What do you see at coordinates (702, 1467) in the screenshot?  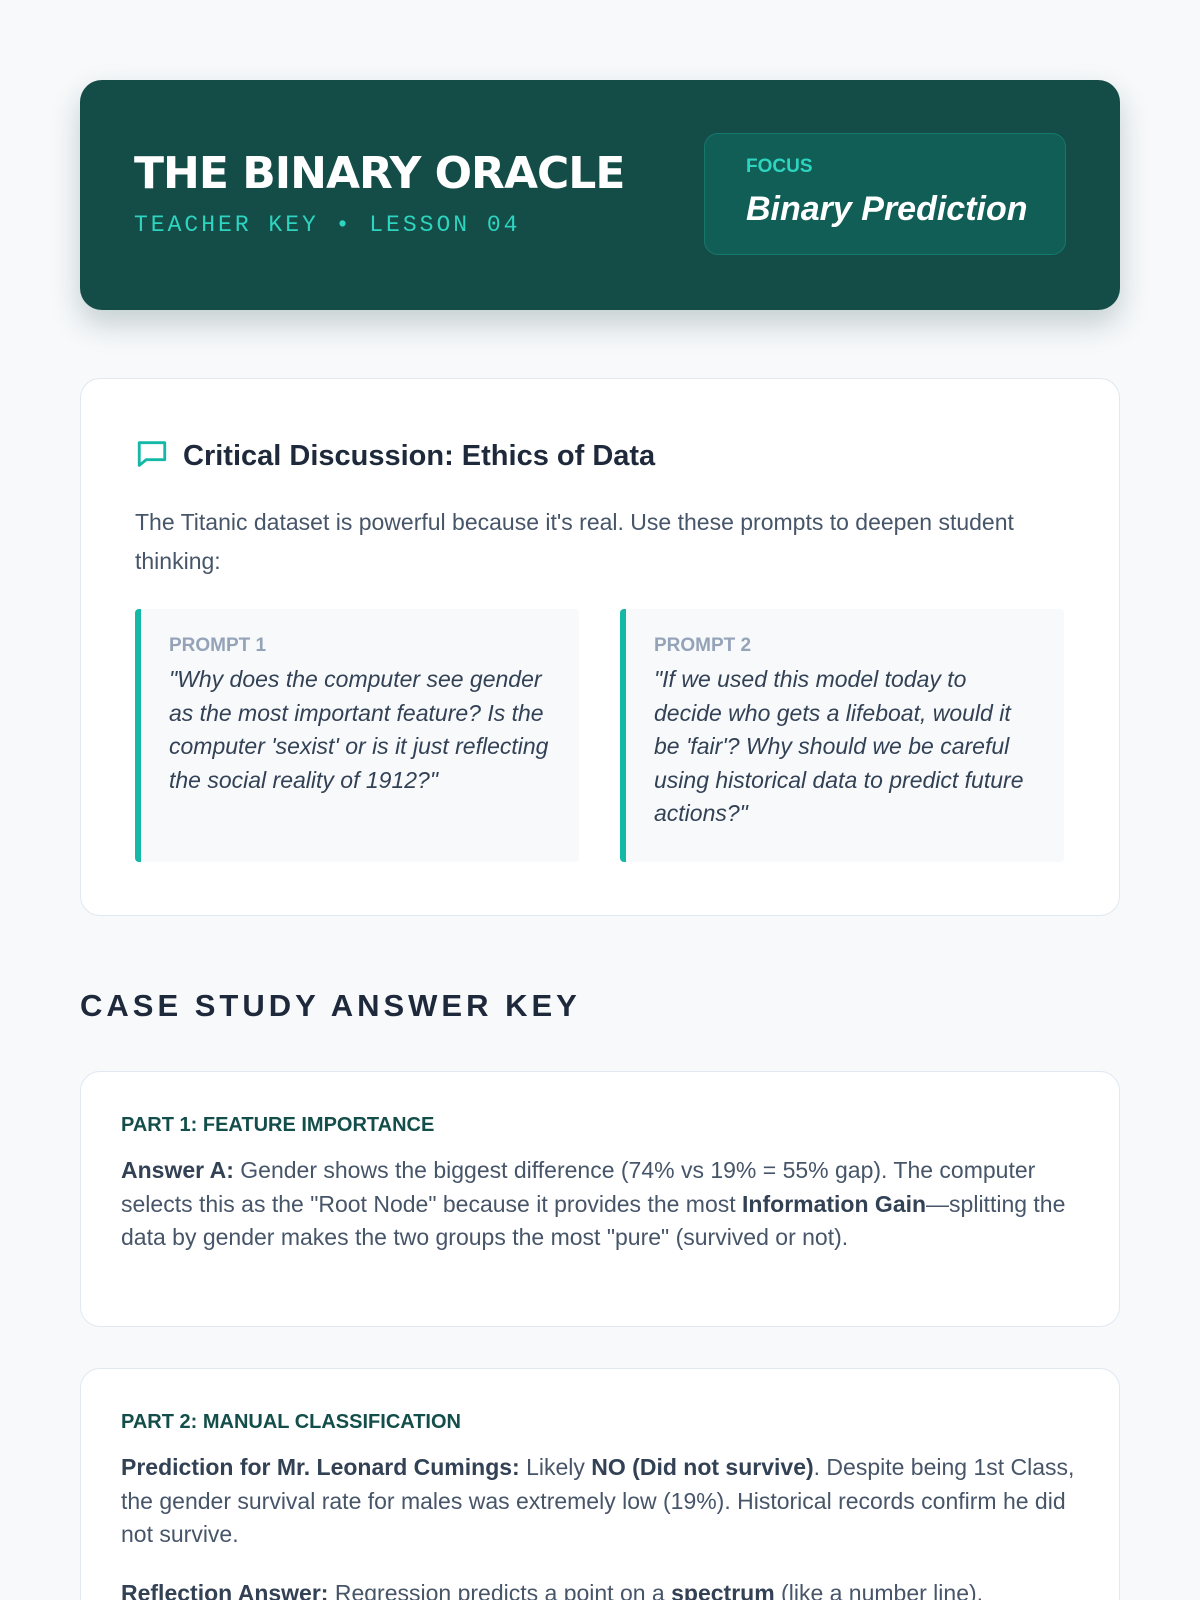 I see `bold-text: NO (Did not survive)` at bounding box center [702, 1467].